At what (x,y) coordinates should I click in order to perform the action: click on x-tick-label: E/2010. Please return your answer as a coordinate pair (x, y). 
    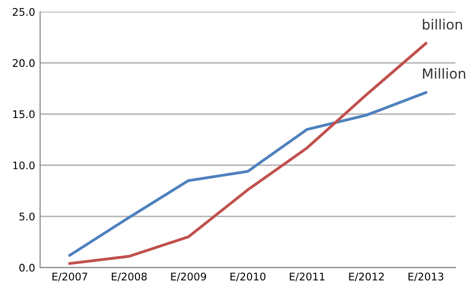
    Looking at the image, I should click on (248, 277).